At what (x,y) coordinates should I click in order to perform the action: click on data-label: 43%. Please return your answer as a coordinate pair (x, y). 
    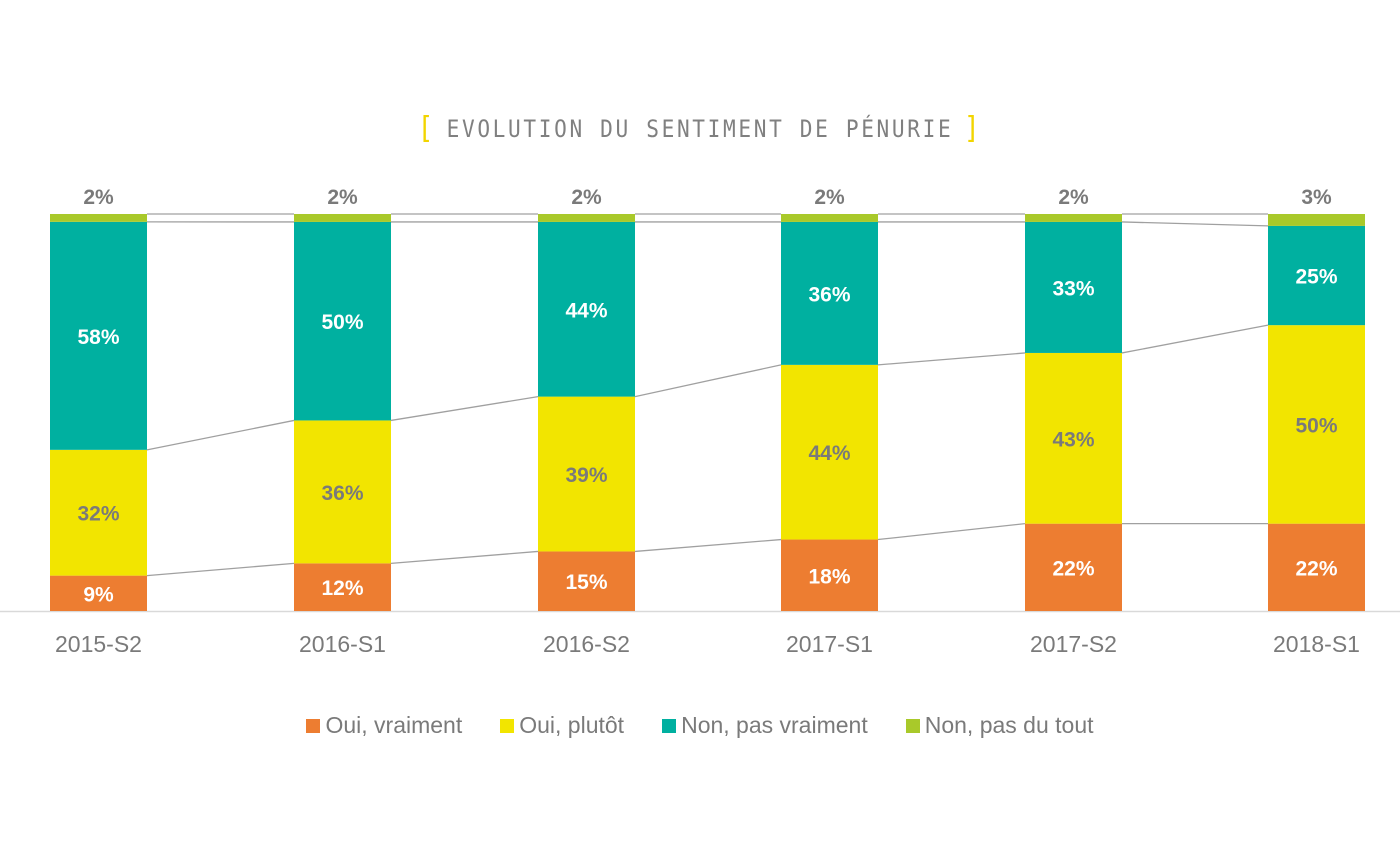
    Looking at the image, I should click on (1073, 439).